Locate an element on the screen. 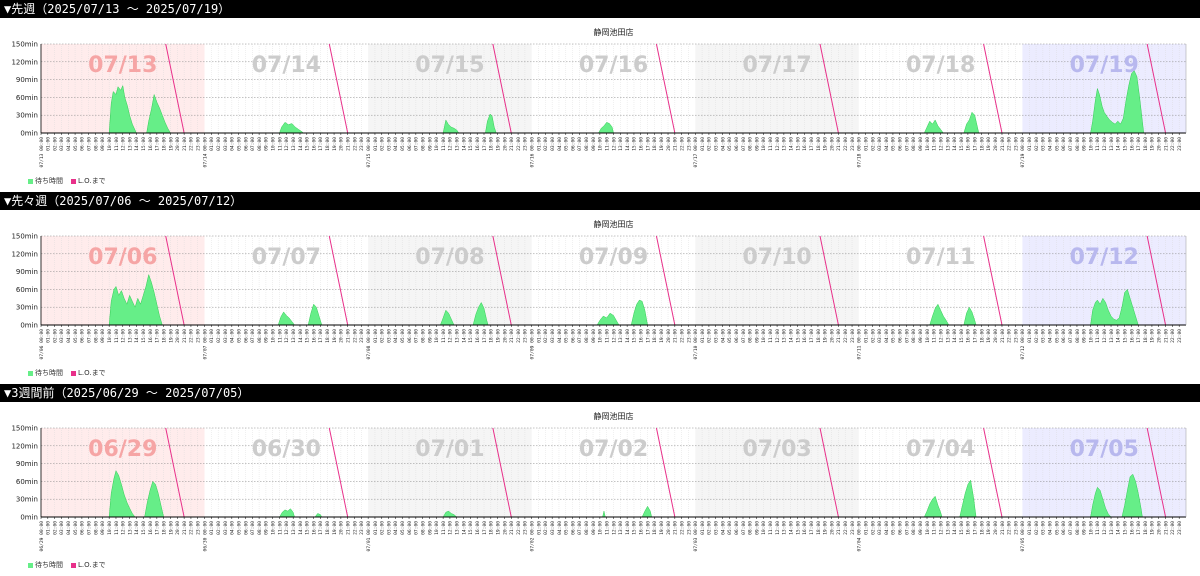 Image resolution: width=1200 pixels, height=576 pixels. day-label: 07/07 is located at coordinates (286, 257).